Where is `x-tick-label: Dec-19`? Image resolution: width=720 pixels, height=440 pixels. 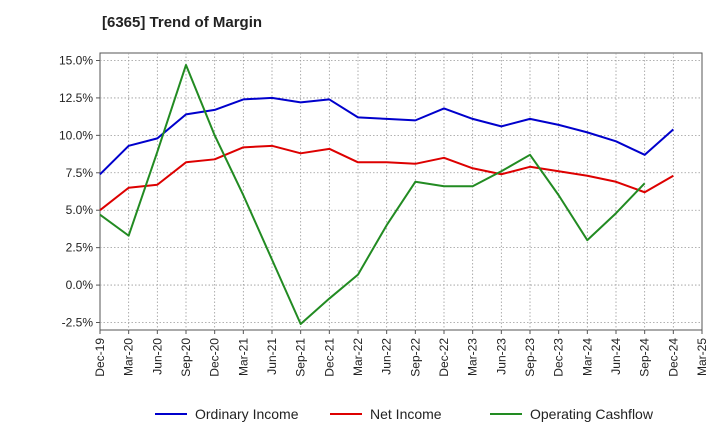 x-tick-label: Dec-19 is located at coordinates (100, 357).